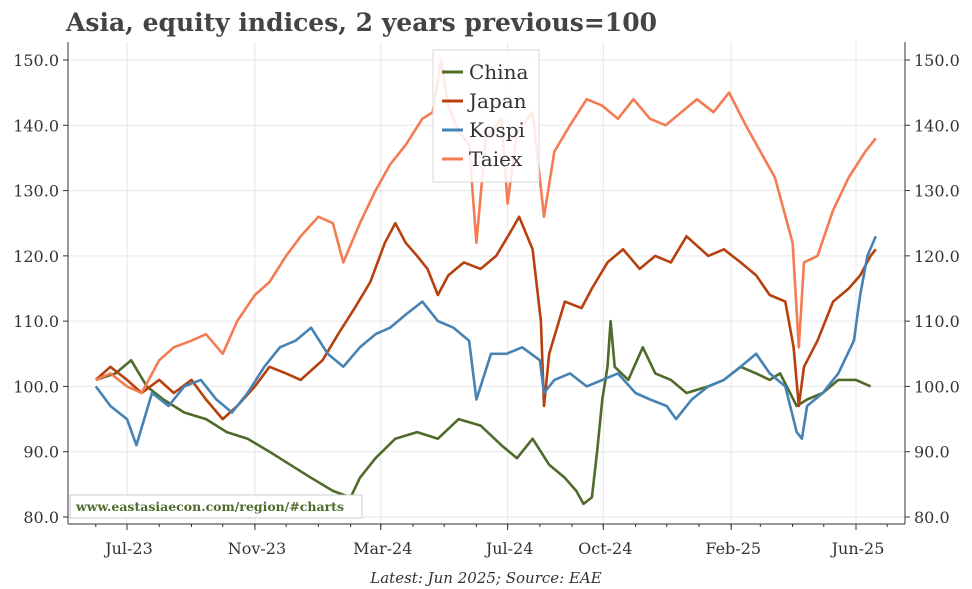  Describe the element at coordinates (497, 101) in the screenshot. I see `legend-label-japan: Japan` at that location.